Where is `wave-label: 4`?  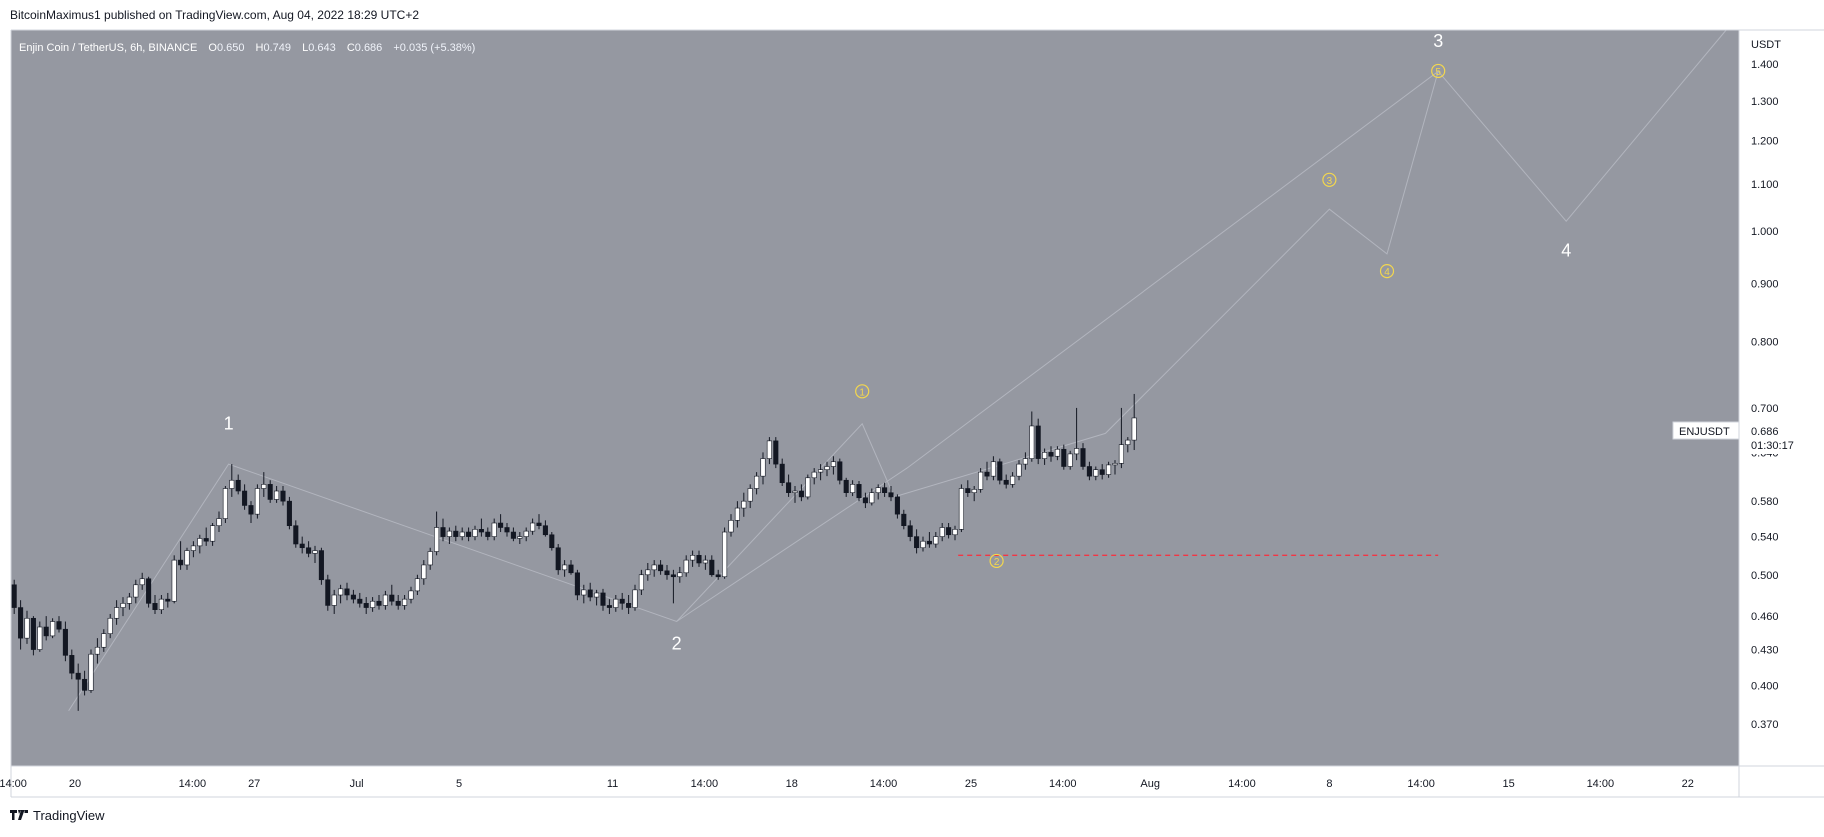
wave-label: 4 is located at coordinates (1566, 250).